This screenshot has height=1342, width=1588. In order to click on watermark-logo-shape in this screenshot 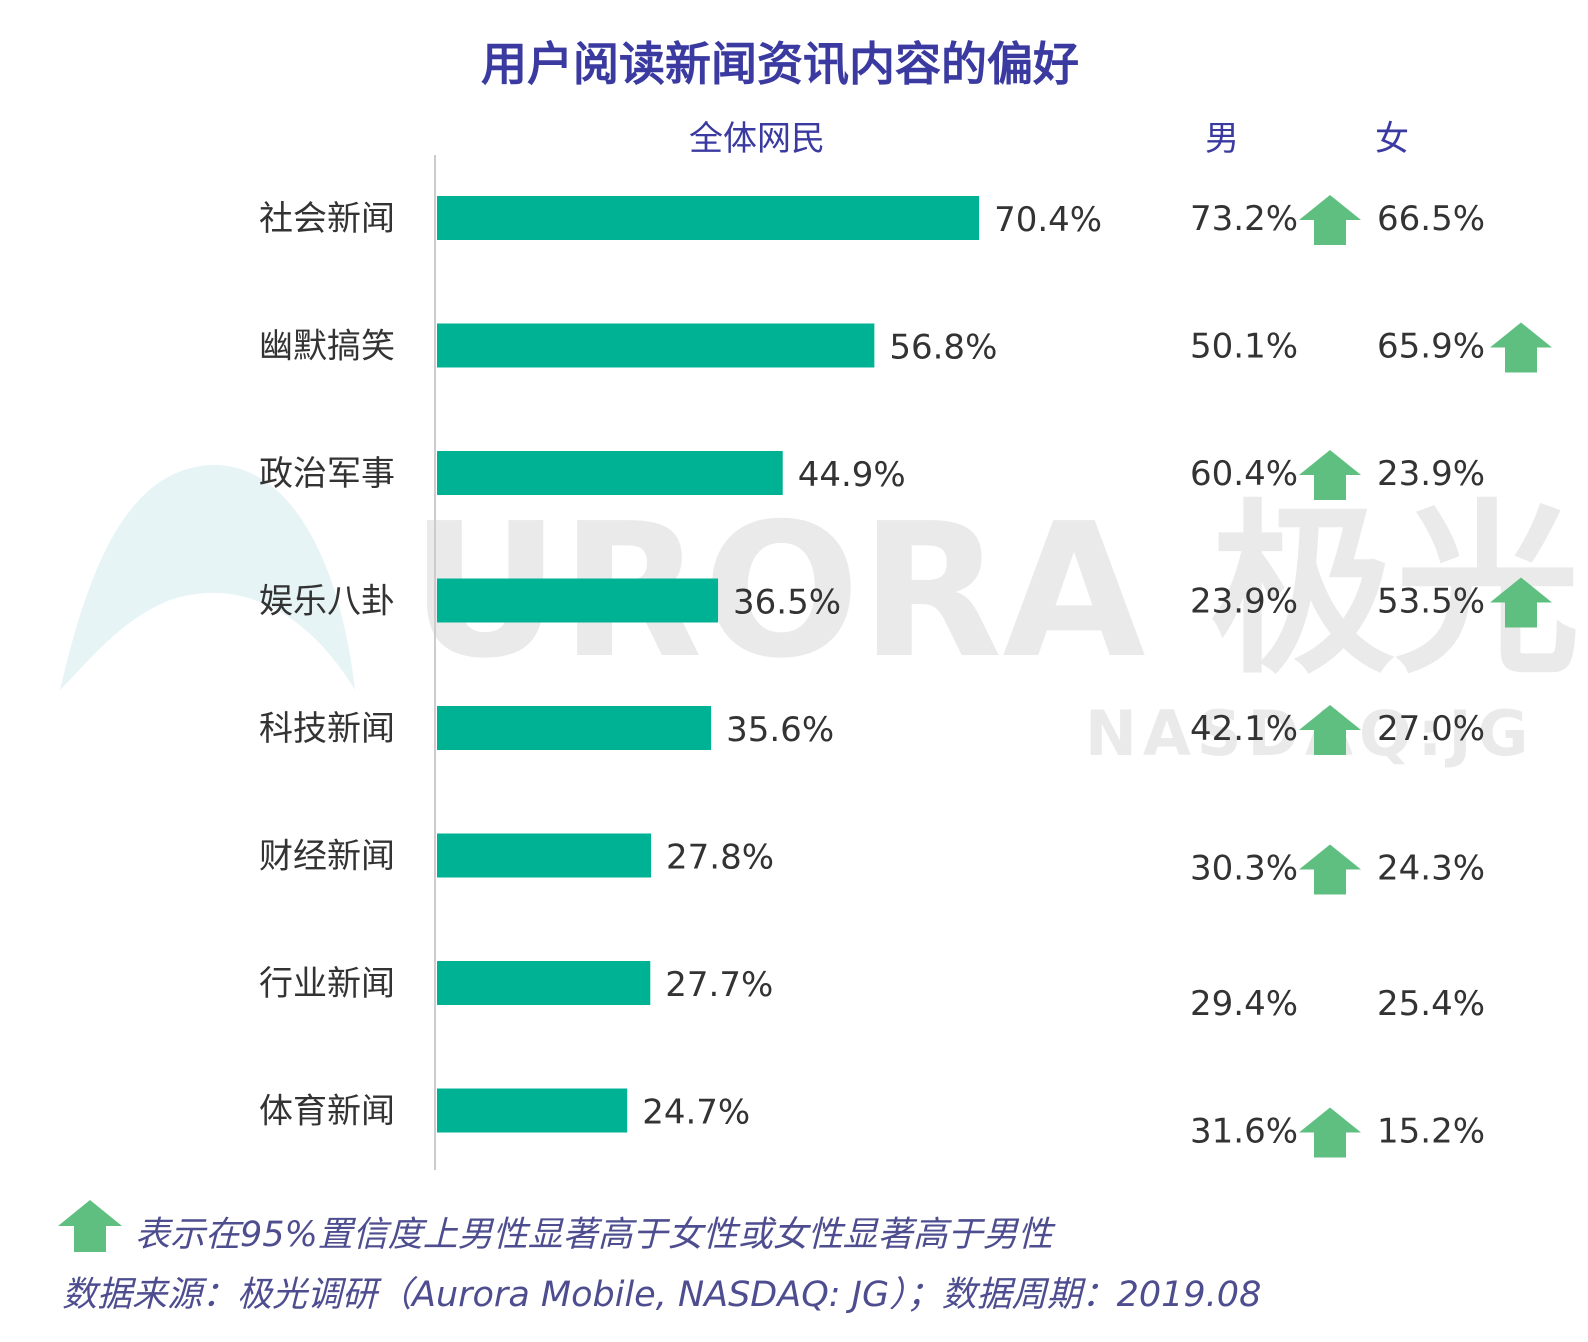, I will do `click(207, 577)`.